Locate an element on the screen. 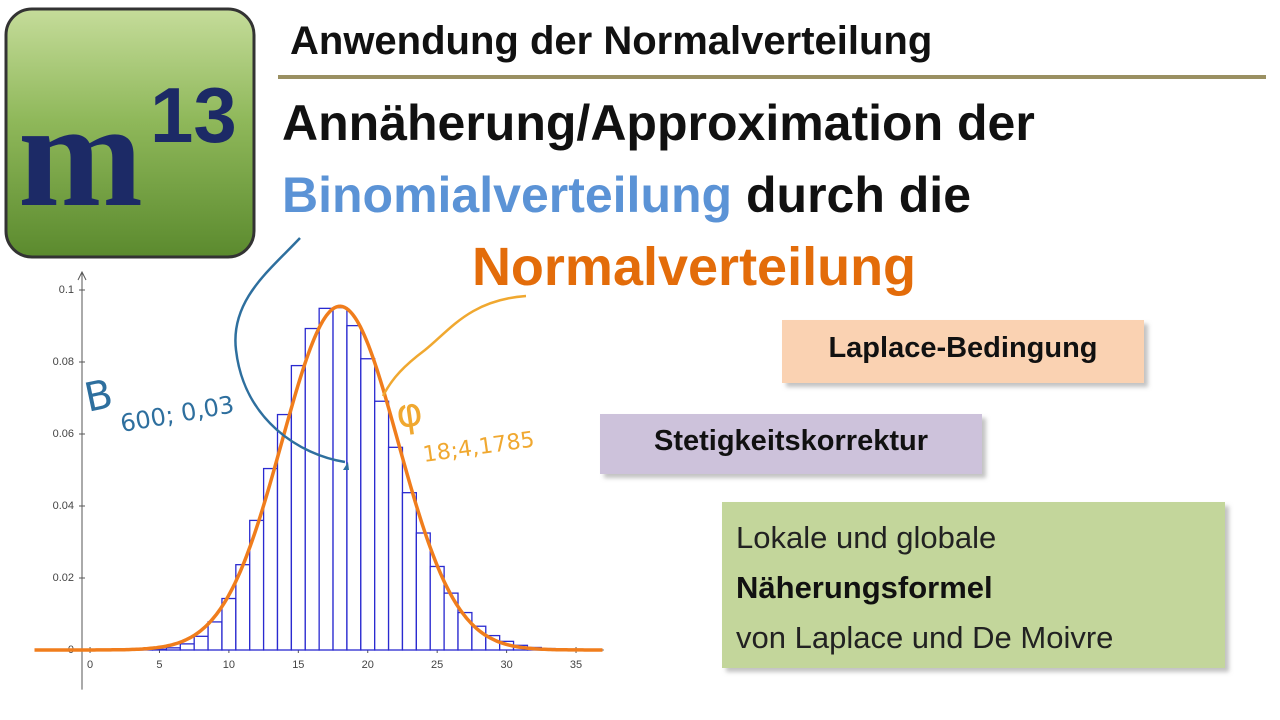  annotation-subscript: 18;4,1785 is located at coordinates (478, 448).